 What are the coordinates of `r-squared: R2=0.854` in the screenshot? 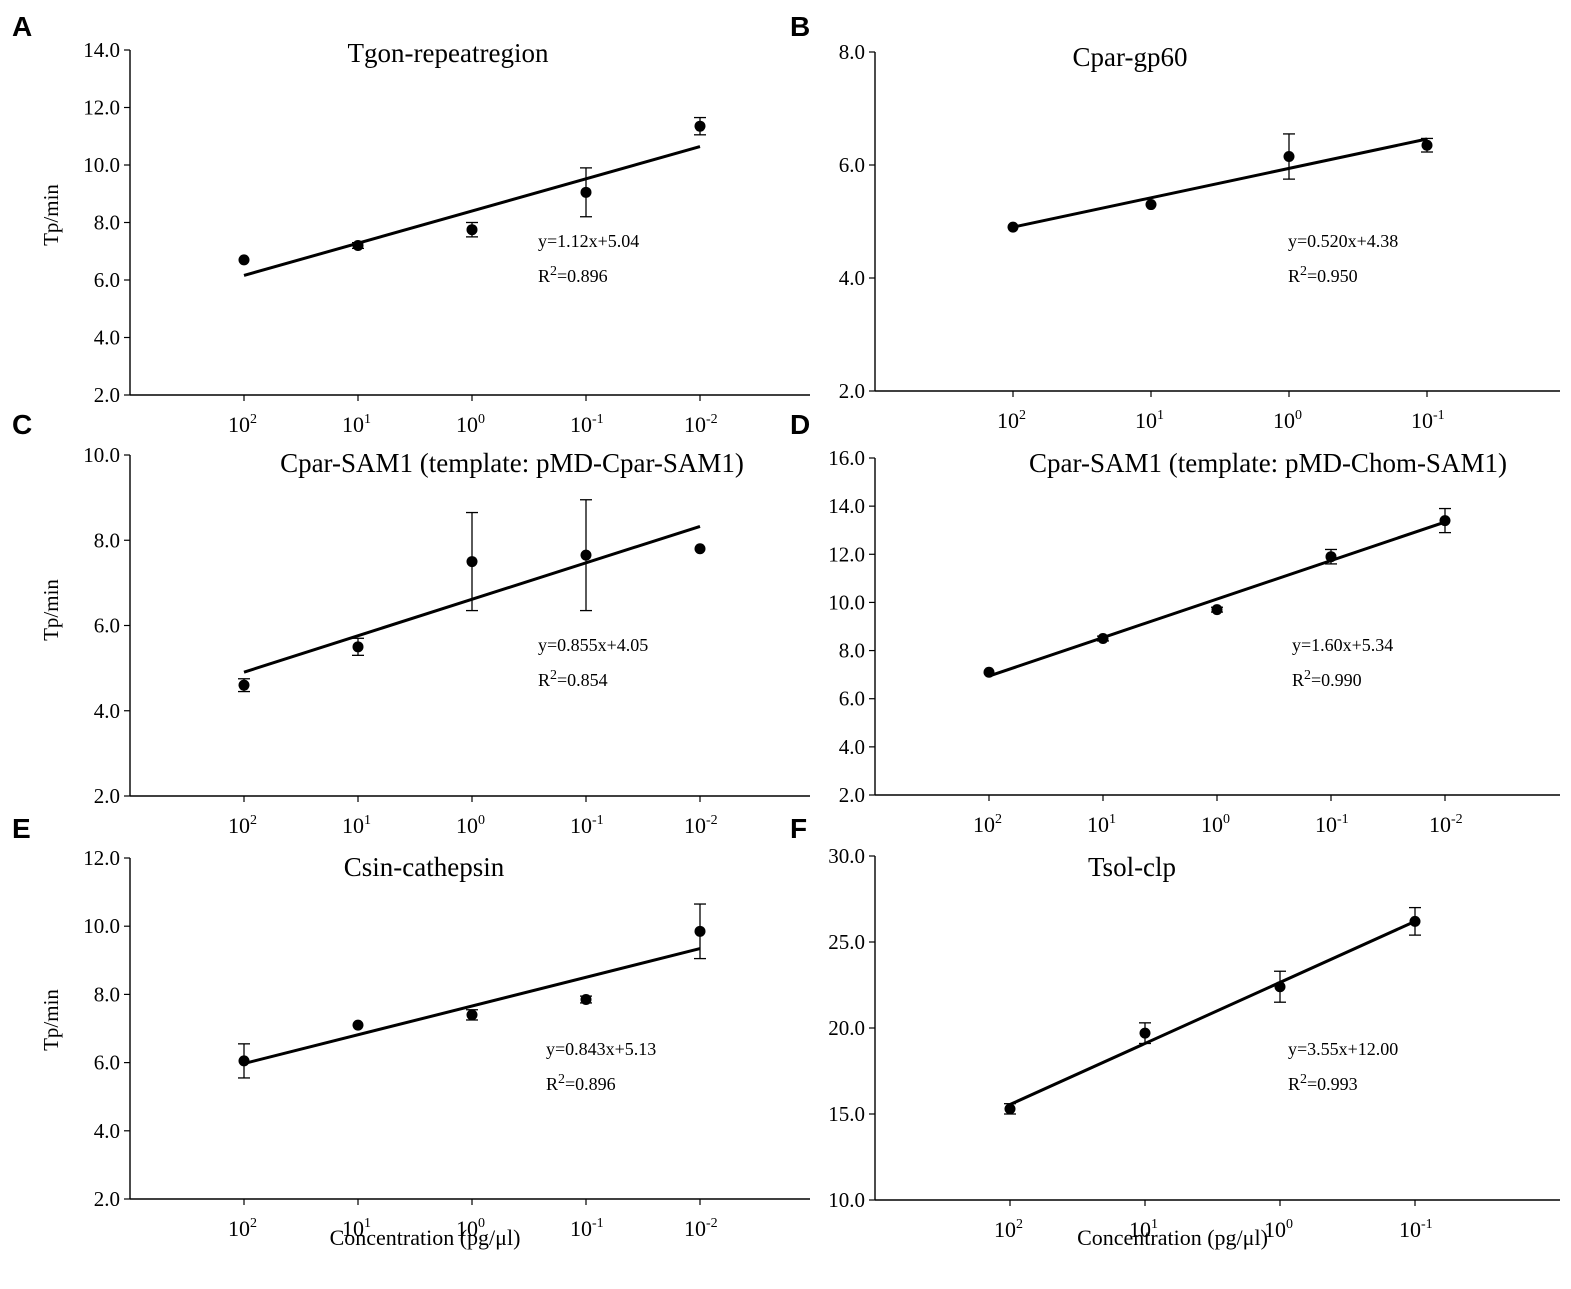 It's located at (573, 679).